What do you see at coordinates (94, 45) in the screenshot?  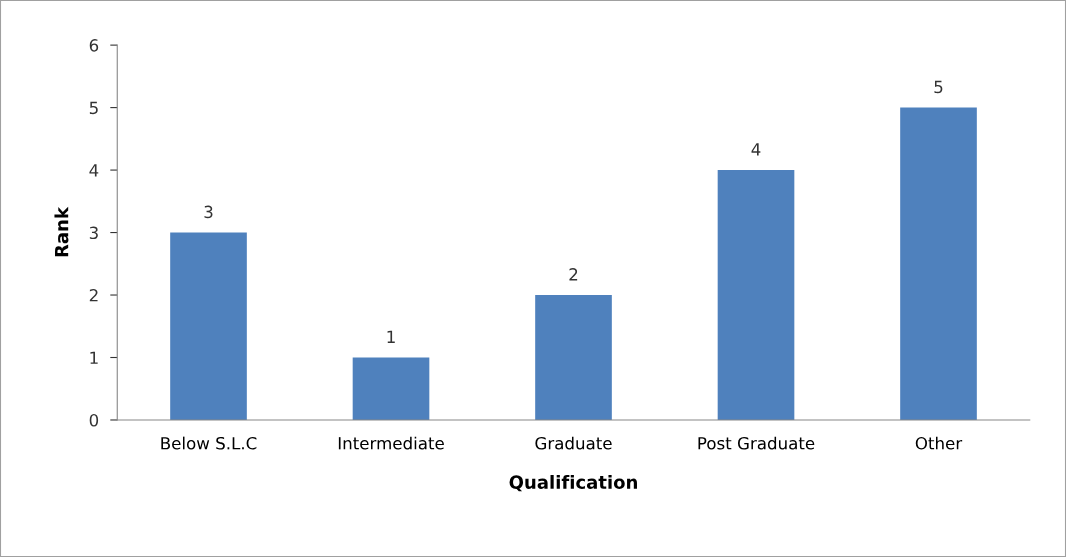 I see `y-tick-label: 6` at bounding box center [94, 45].